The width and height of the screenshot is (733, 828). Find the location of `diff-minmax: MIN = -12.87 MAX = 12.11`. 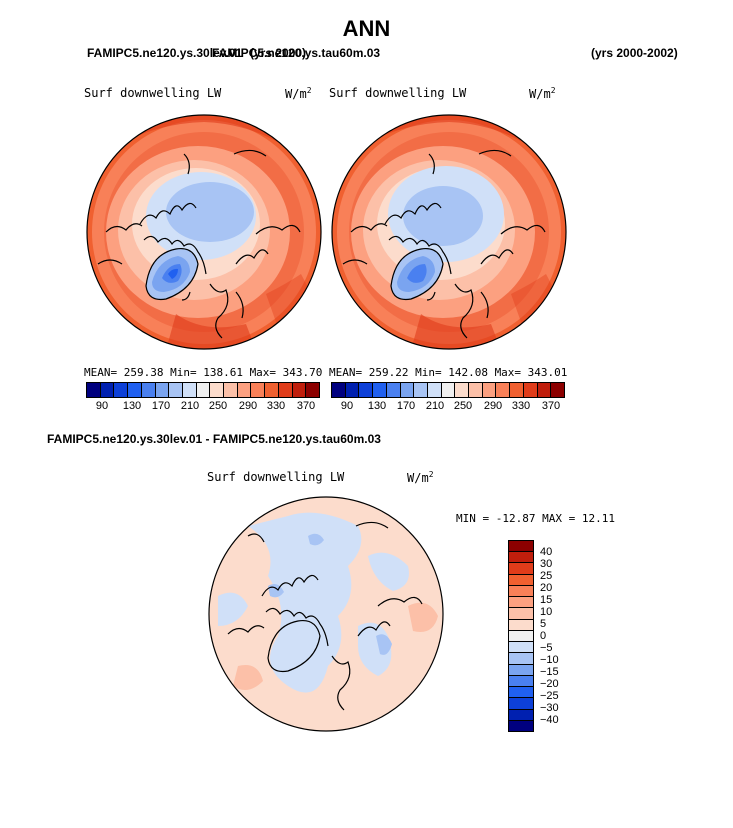

diff-minmax: MIN = -12.87 MAX = 12.11 is located at coordinates (535, 518).